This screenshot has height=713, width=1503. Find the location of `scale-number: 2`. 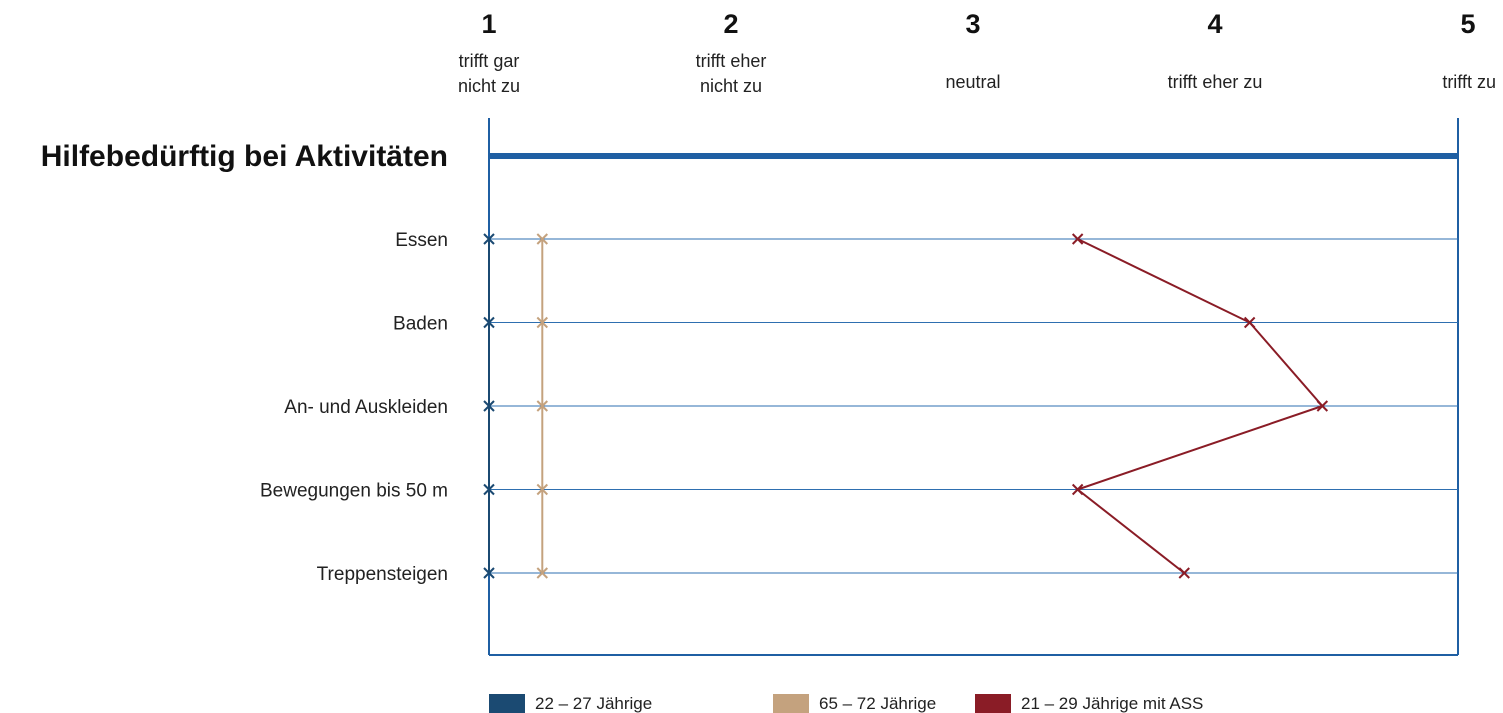

scale-number: 2 is located at coordinates (730, 24).